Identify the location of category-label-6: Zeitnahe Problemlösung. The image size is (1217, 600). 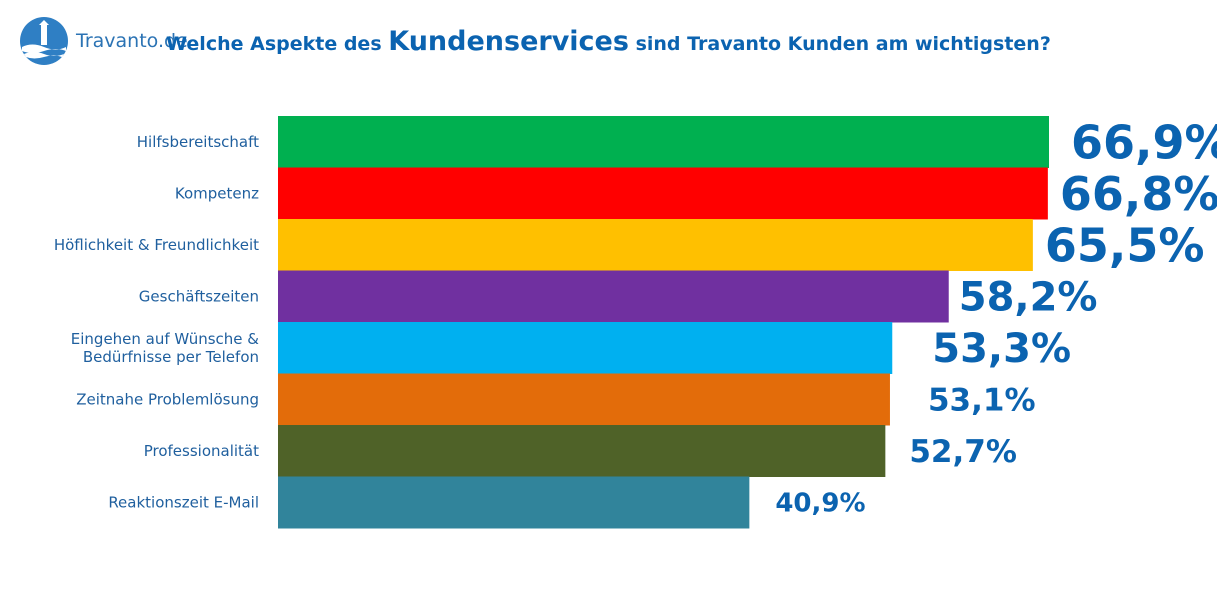
(167, 399).